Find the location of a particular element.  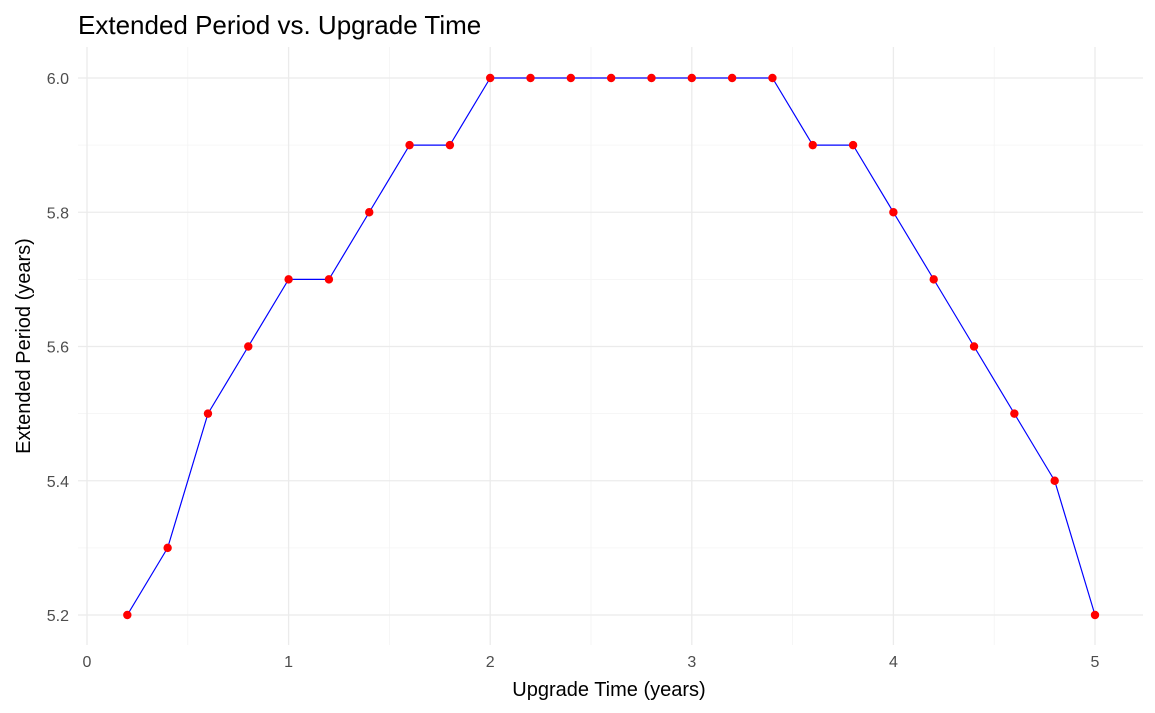

y-tick-label: 5.4 is located at coordinates (58, 482).